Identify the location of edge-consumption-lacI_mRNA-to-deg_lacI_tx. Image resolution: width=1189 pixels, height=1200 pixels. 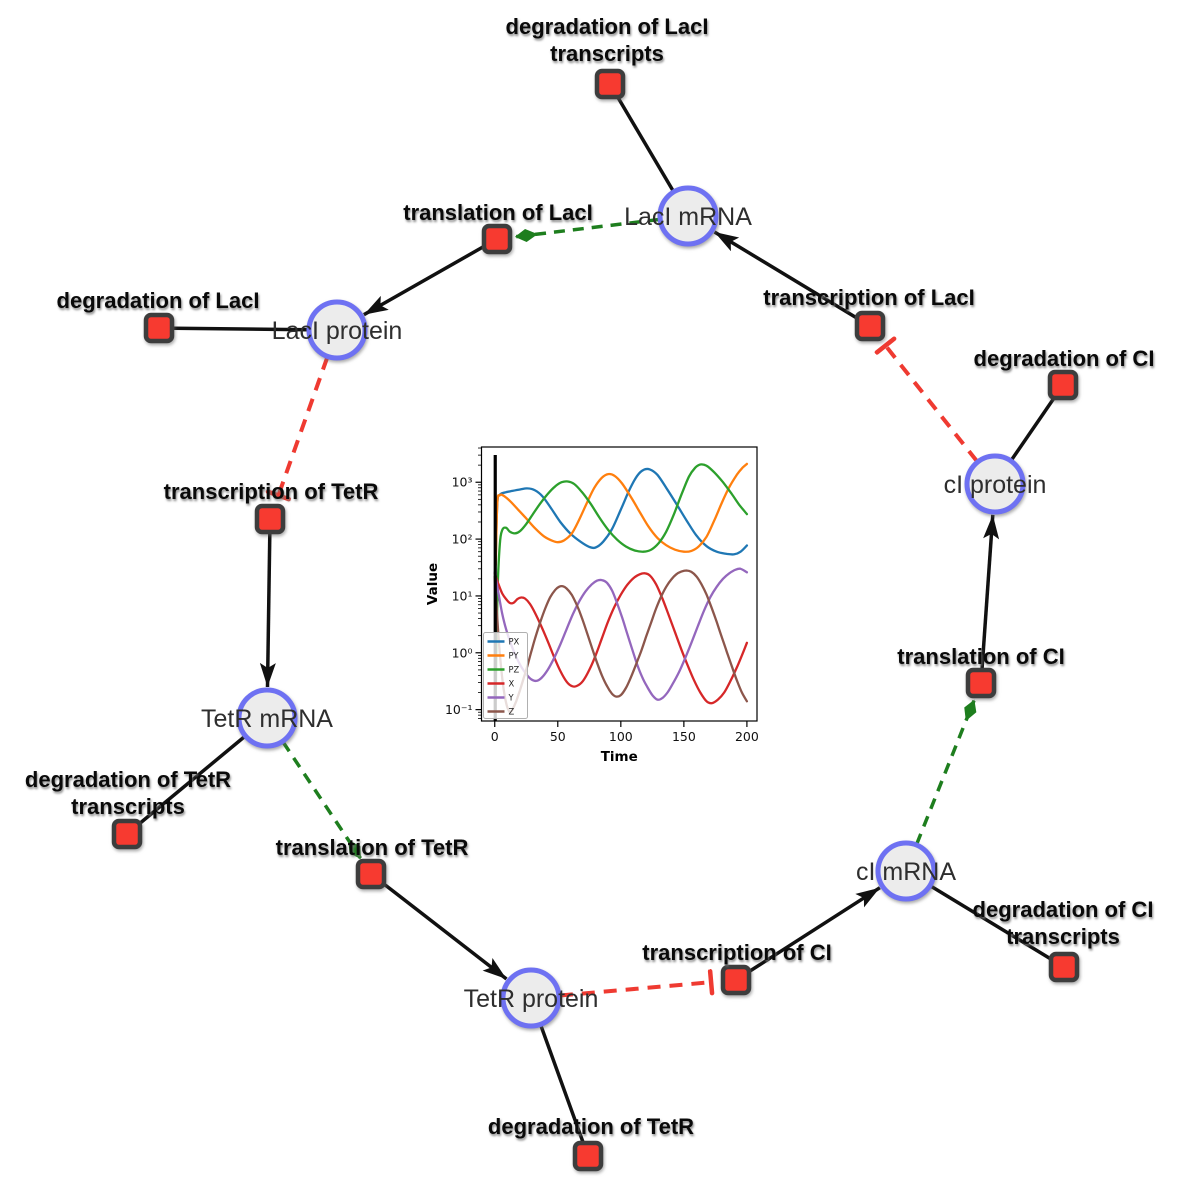
(645, 144).